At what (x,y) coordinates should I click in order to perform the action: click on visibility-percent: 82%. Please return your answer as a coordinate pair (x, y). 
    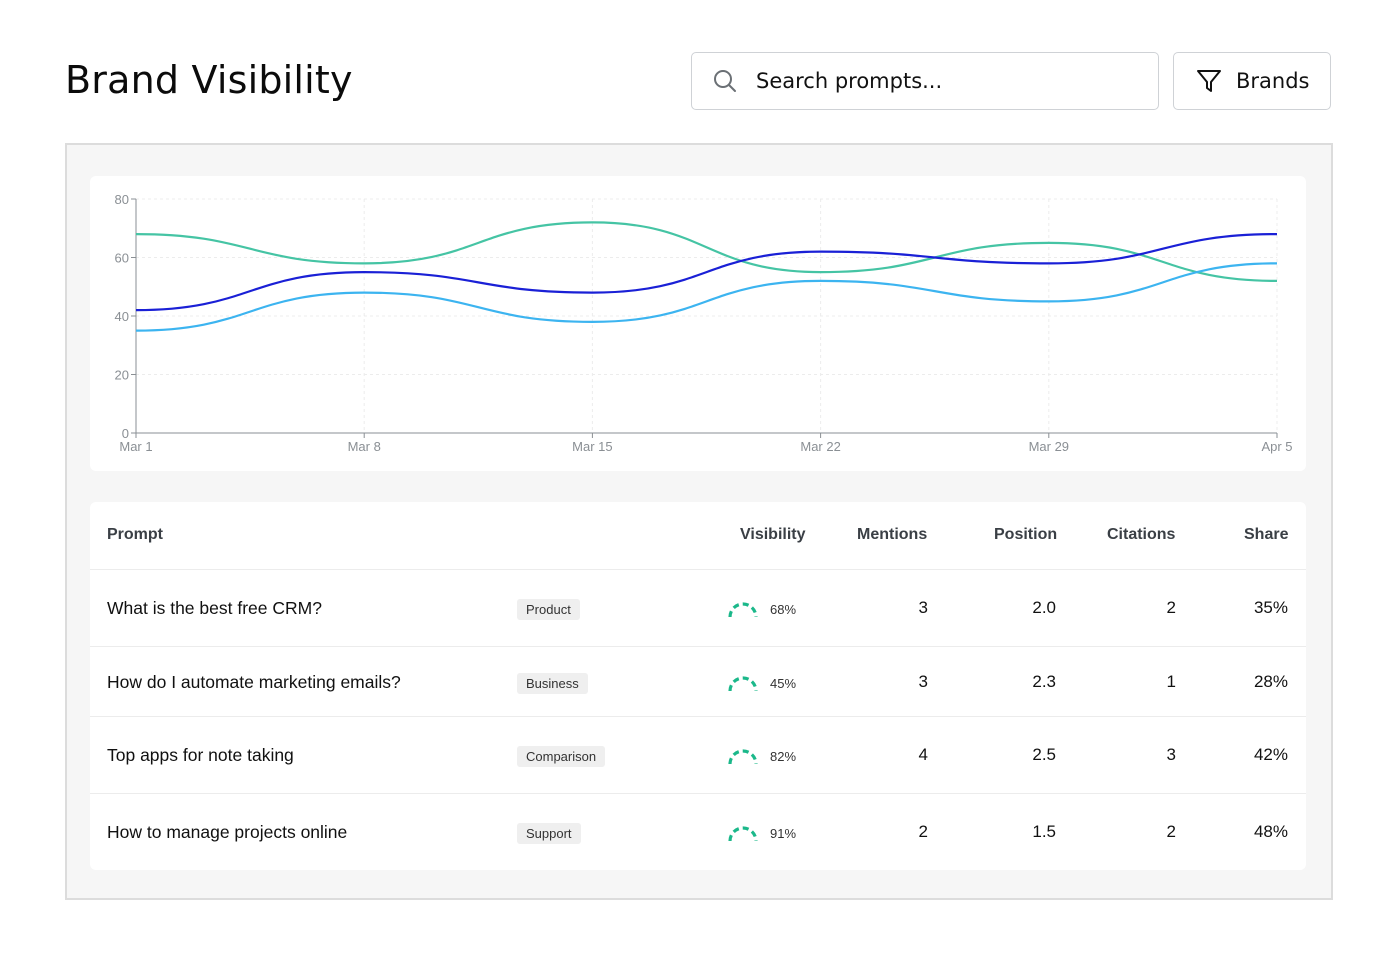
    Looking at the image, I should click on (783, 756).